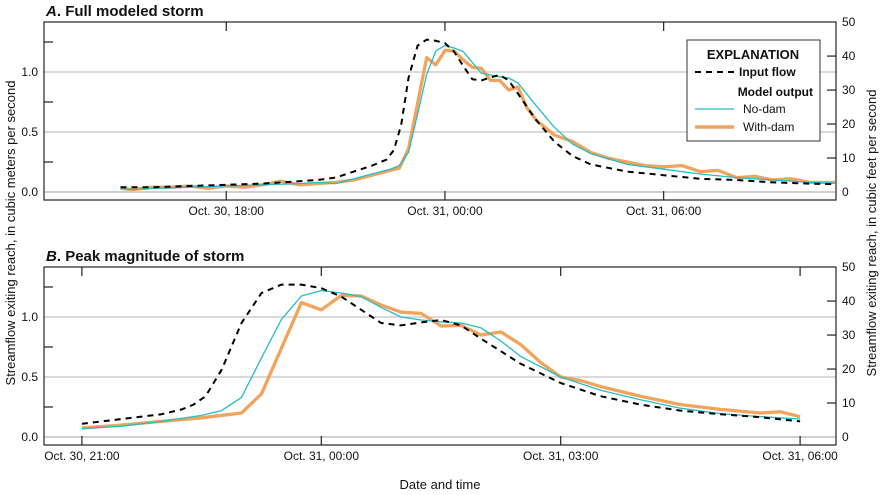 The width and height of the screenshot is (884, 495). I want to click on legend-with-dam-label: With-dam, so click(768, 127).